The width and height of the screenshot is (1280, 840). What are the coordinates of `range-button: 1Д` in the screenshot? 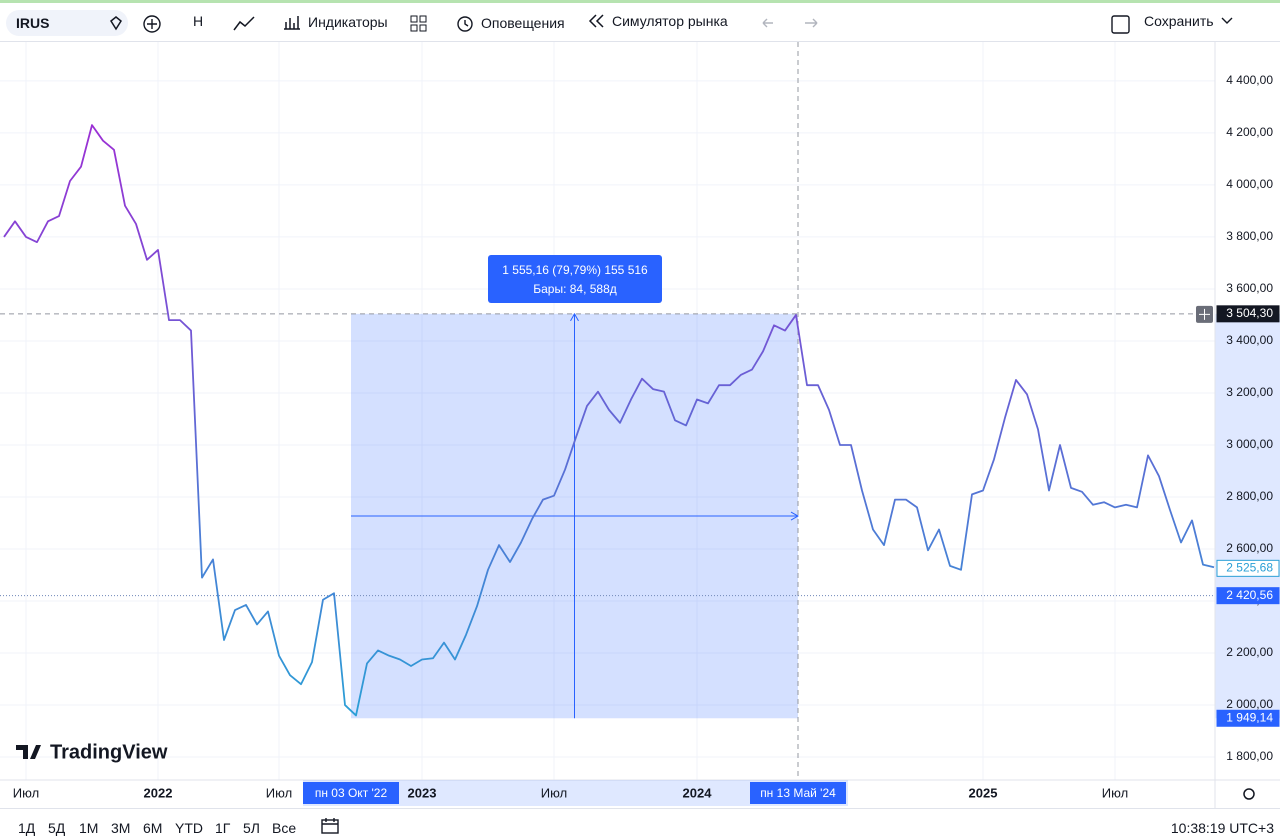 It's located at (27, 828).